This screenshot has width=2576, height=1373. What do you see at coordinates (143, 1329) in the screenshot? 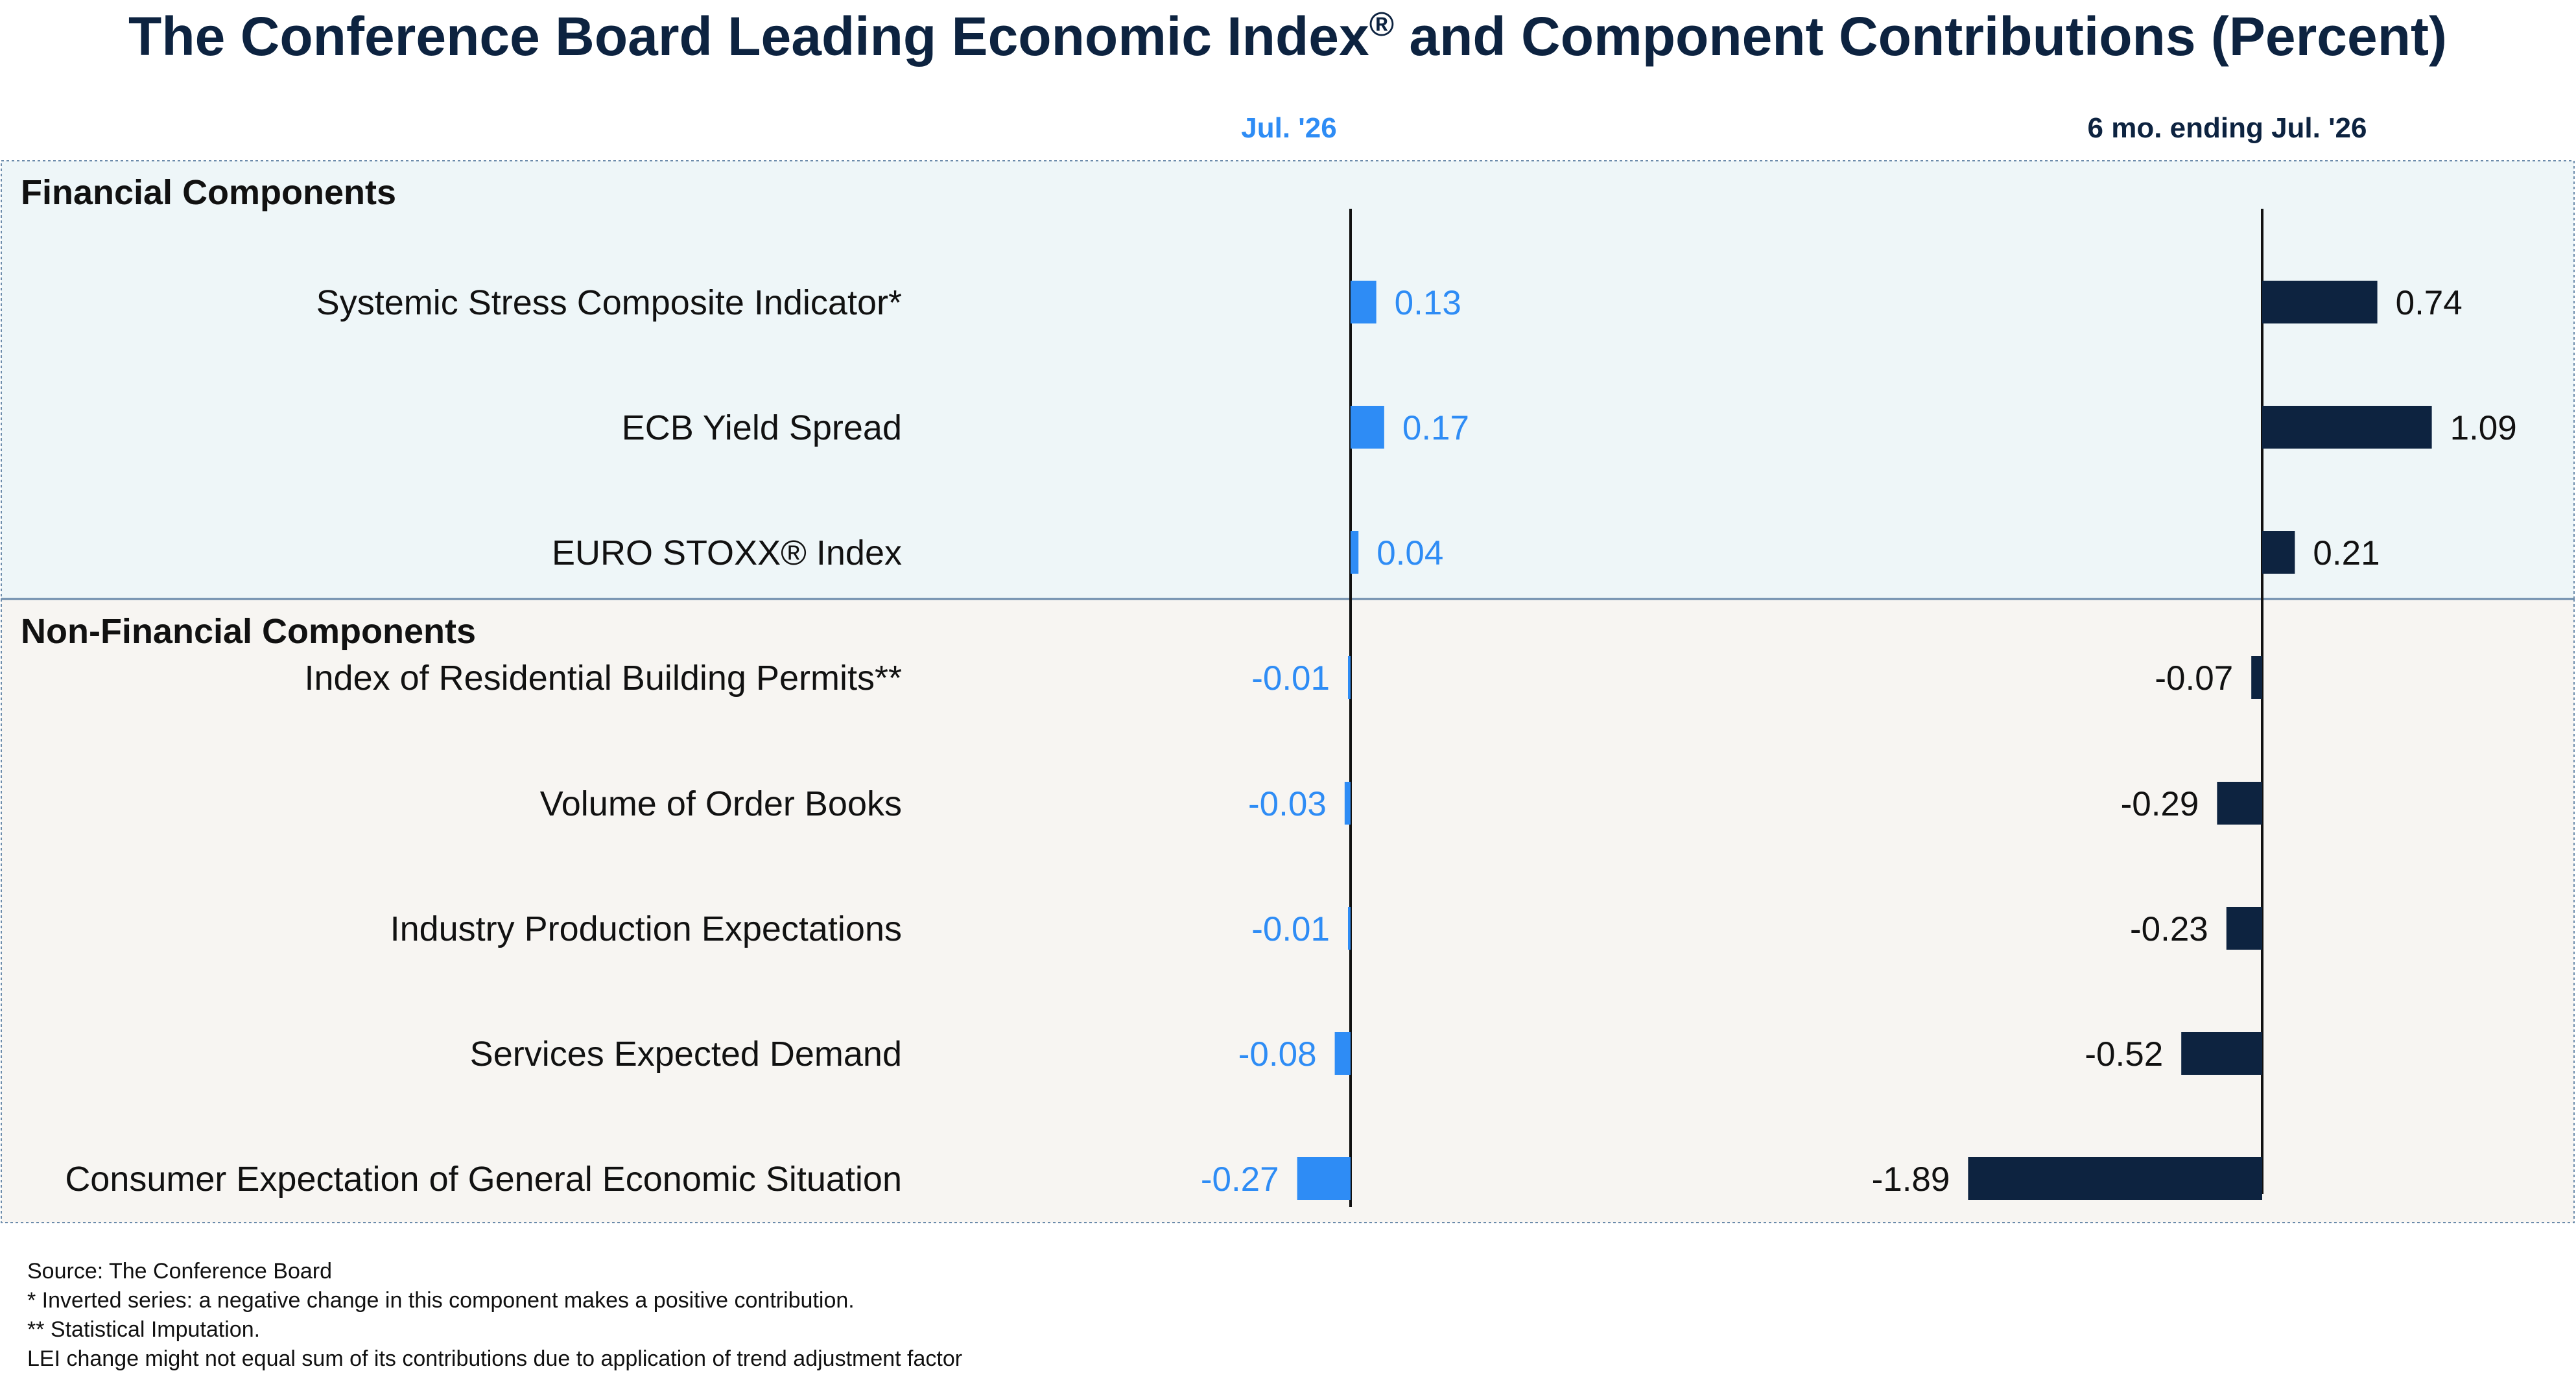
I see `footnote-imputation: ** Statistical Imputation.` at bounding box center [143, 1329].